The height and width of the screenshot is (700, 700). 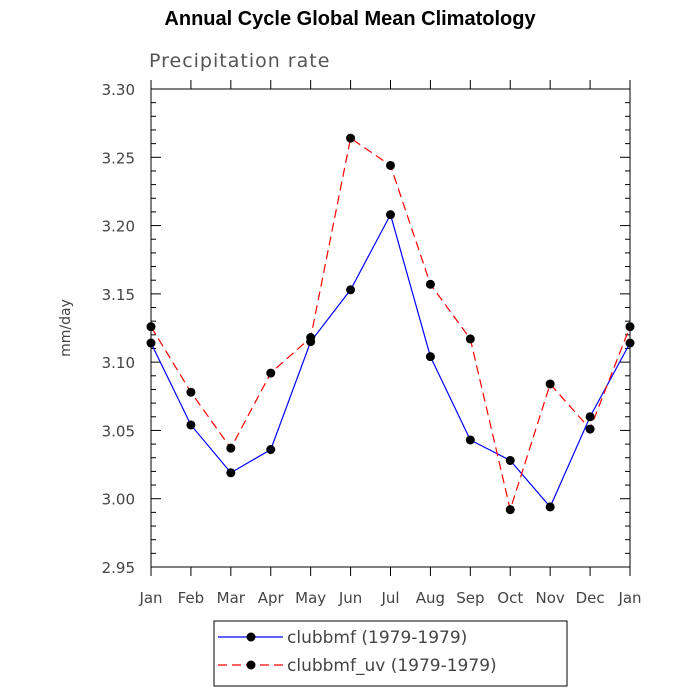 I want to click on chart-title: Annual Cycle Global Mean Climatology, so click(x=350, y=19).